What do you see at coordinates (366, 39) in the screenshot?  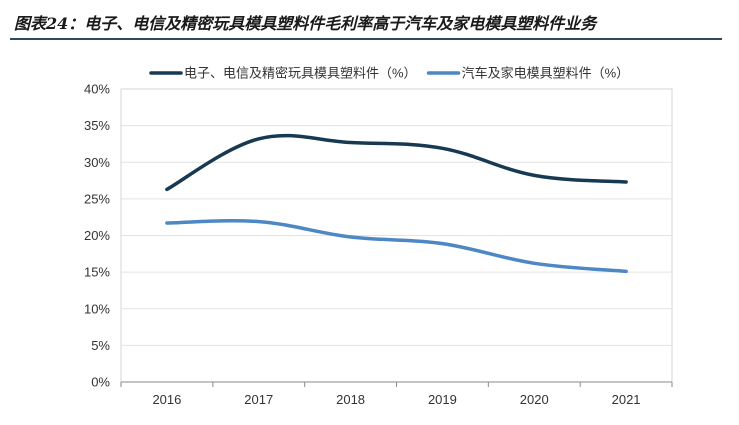 I see `title-rule` at bounding box center [366, 39].